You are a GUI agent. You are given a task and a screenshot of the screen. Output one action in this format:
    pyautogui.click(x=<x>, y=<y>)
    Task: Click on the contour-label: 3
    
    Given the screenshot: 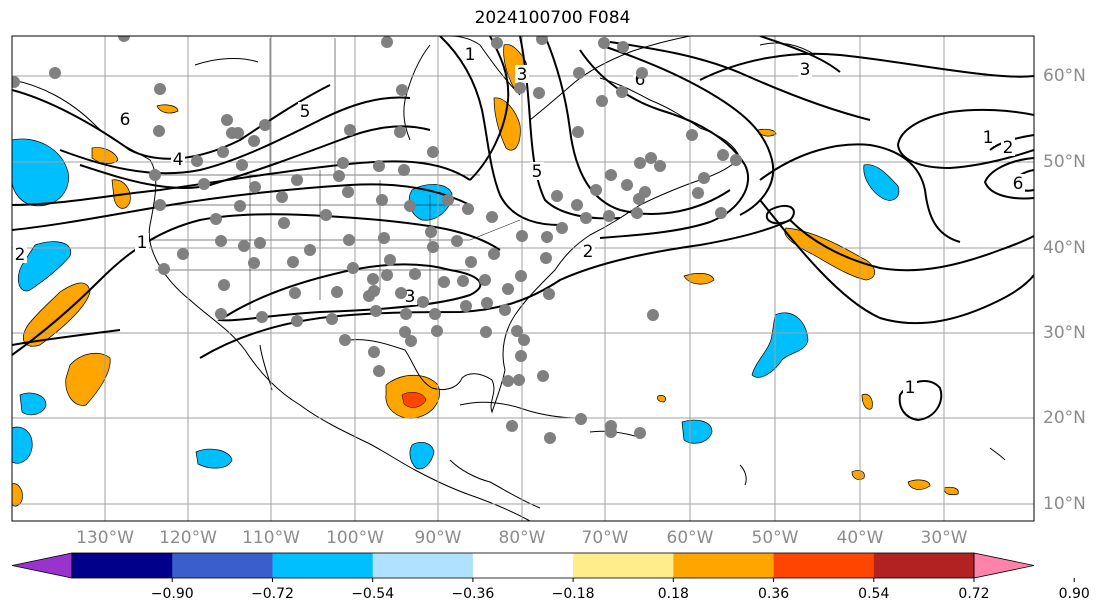 What is the action you would take?
    pyautogui.click(x=805, y=70)
    